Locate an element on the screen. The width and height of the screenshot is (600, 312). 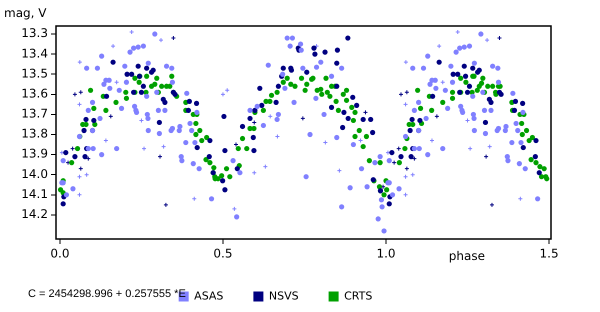
y-tick-label: 13.6 is located at coordinates (34, 93).